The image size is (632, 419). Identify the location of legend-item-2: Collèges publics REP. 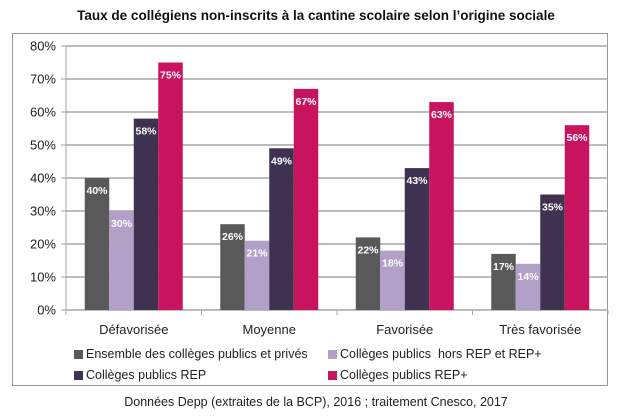
(140, 375).